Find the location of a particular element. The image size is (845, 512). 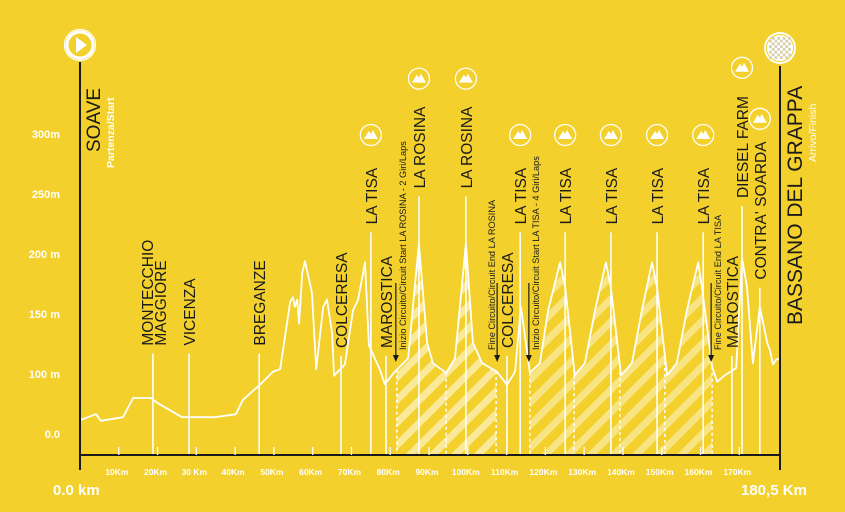

location-marker: DIESEL FARM is located at coordinates (742, 255).